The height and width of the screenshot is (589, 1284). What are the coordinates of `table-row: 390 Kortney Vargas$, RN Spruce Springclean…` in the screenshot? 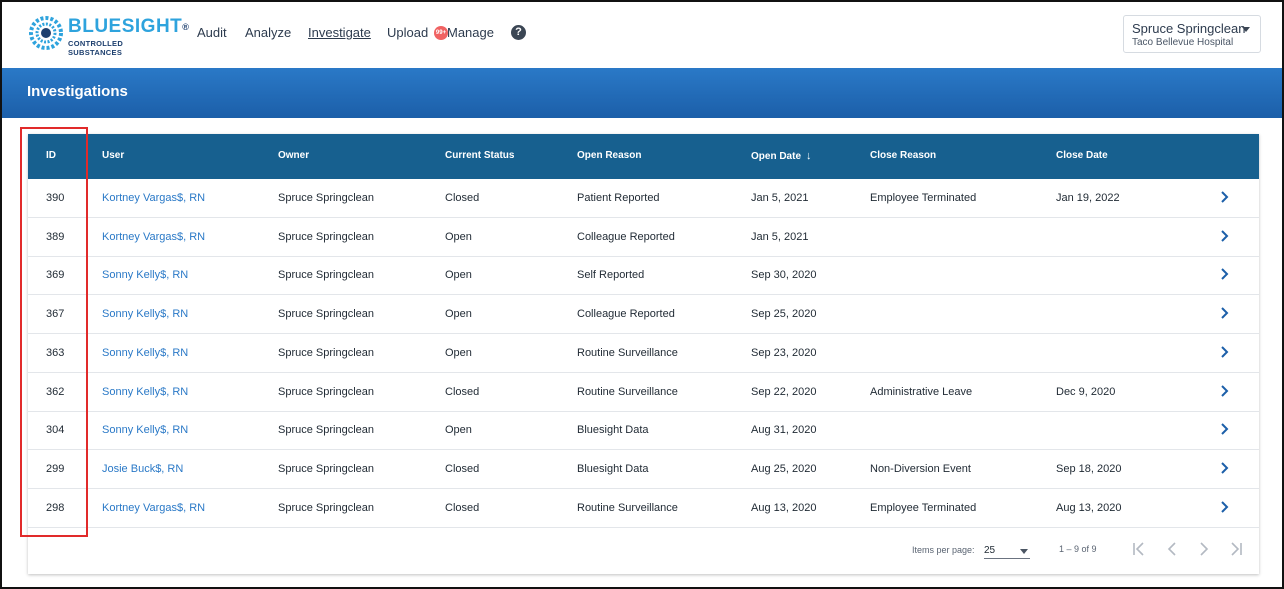 It's located at (643, 198).